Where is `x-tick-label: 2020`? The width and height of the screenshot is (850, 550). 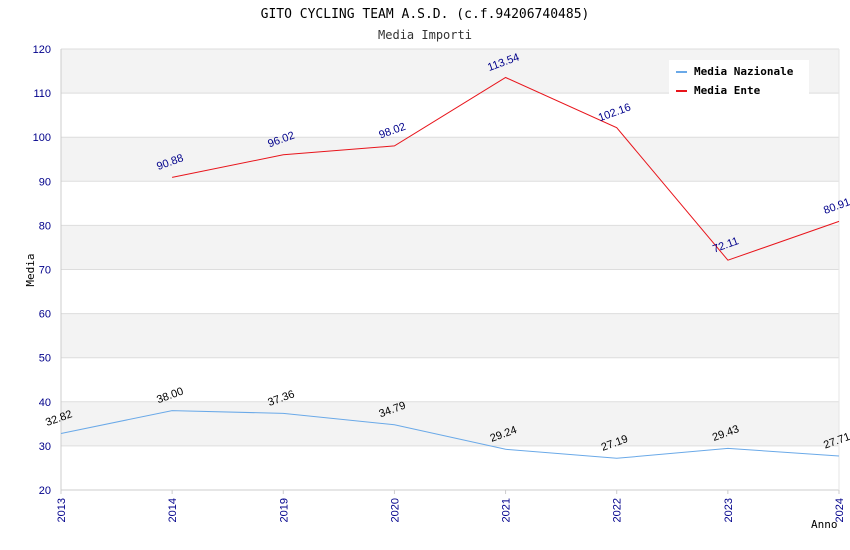
x-tick-label: 2020 is located at coordinates (395, 510).